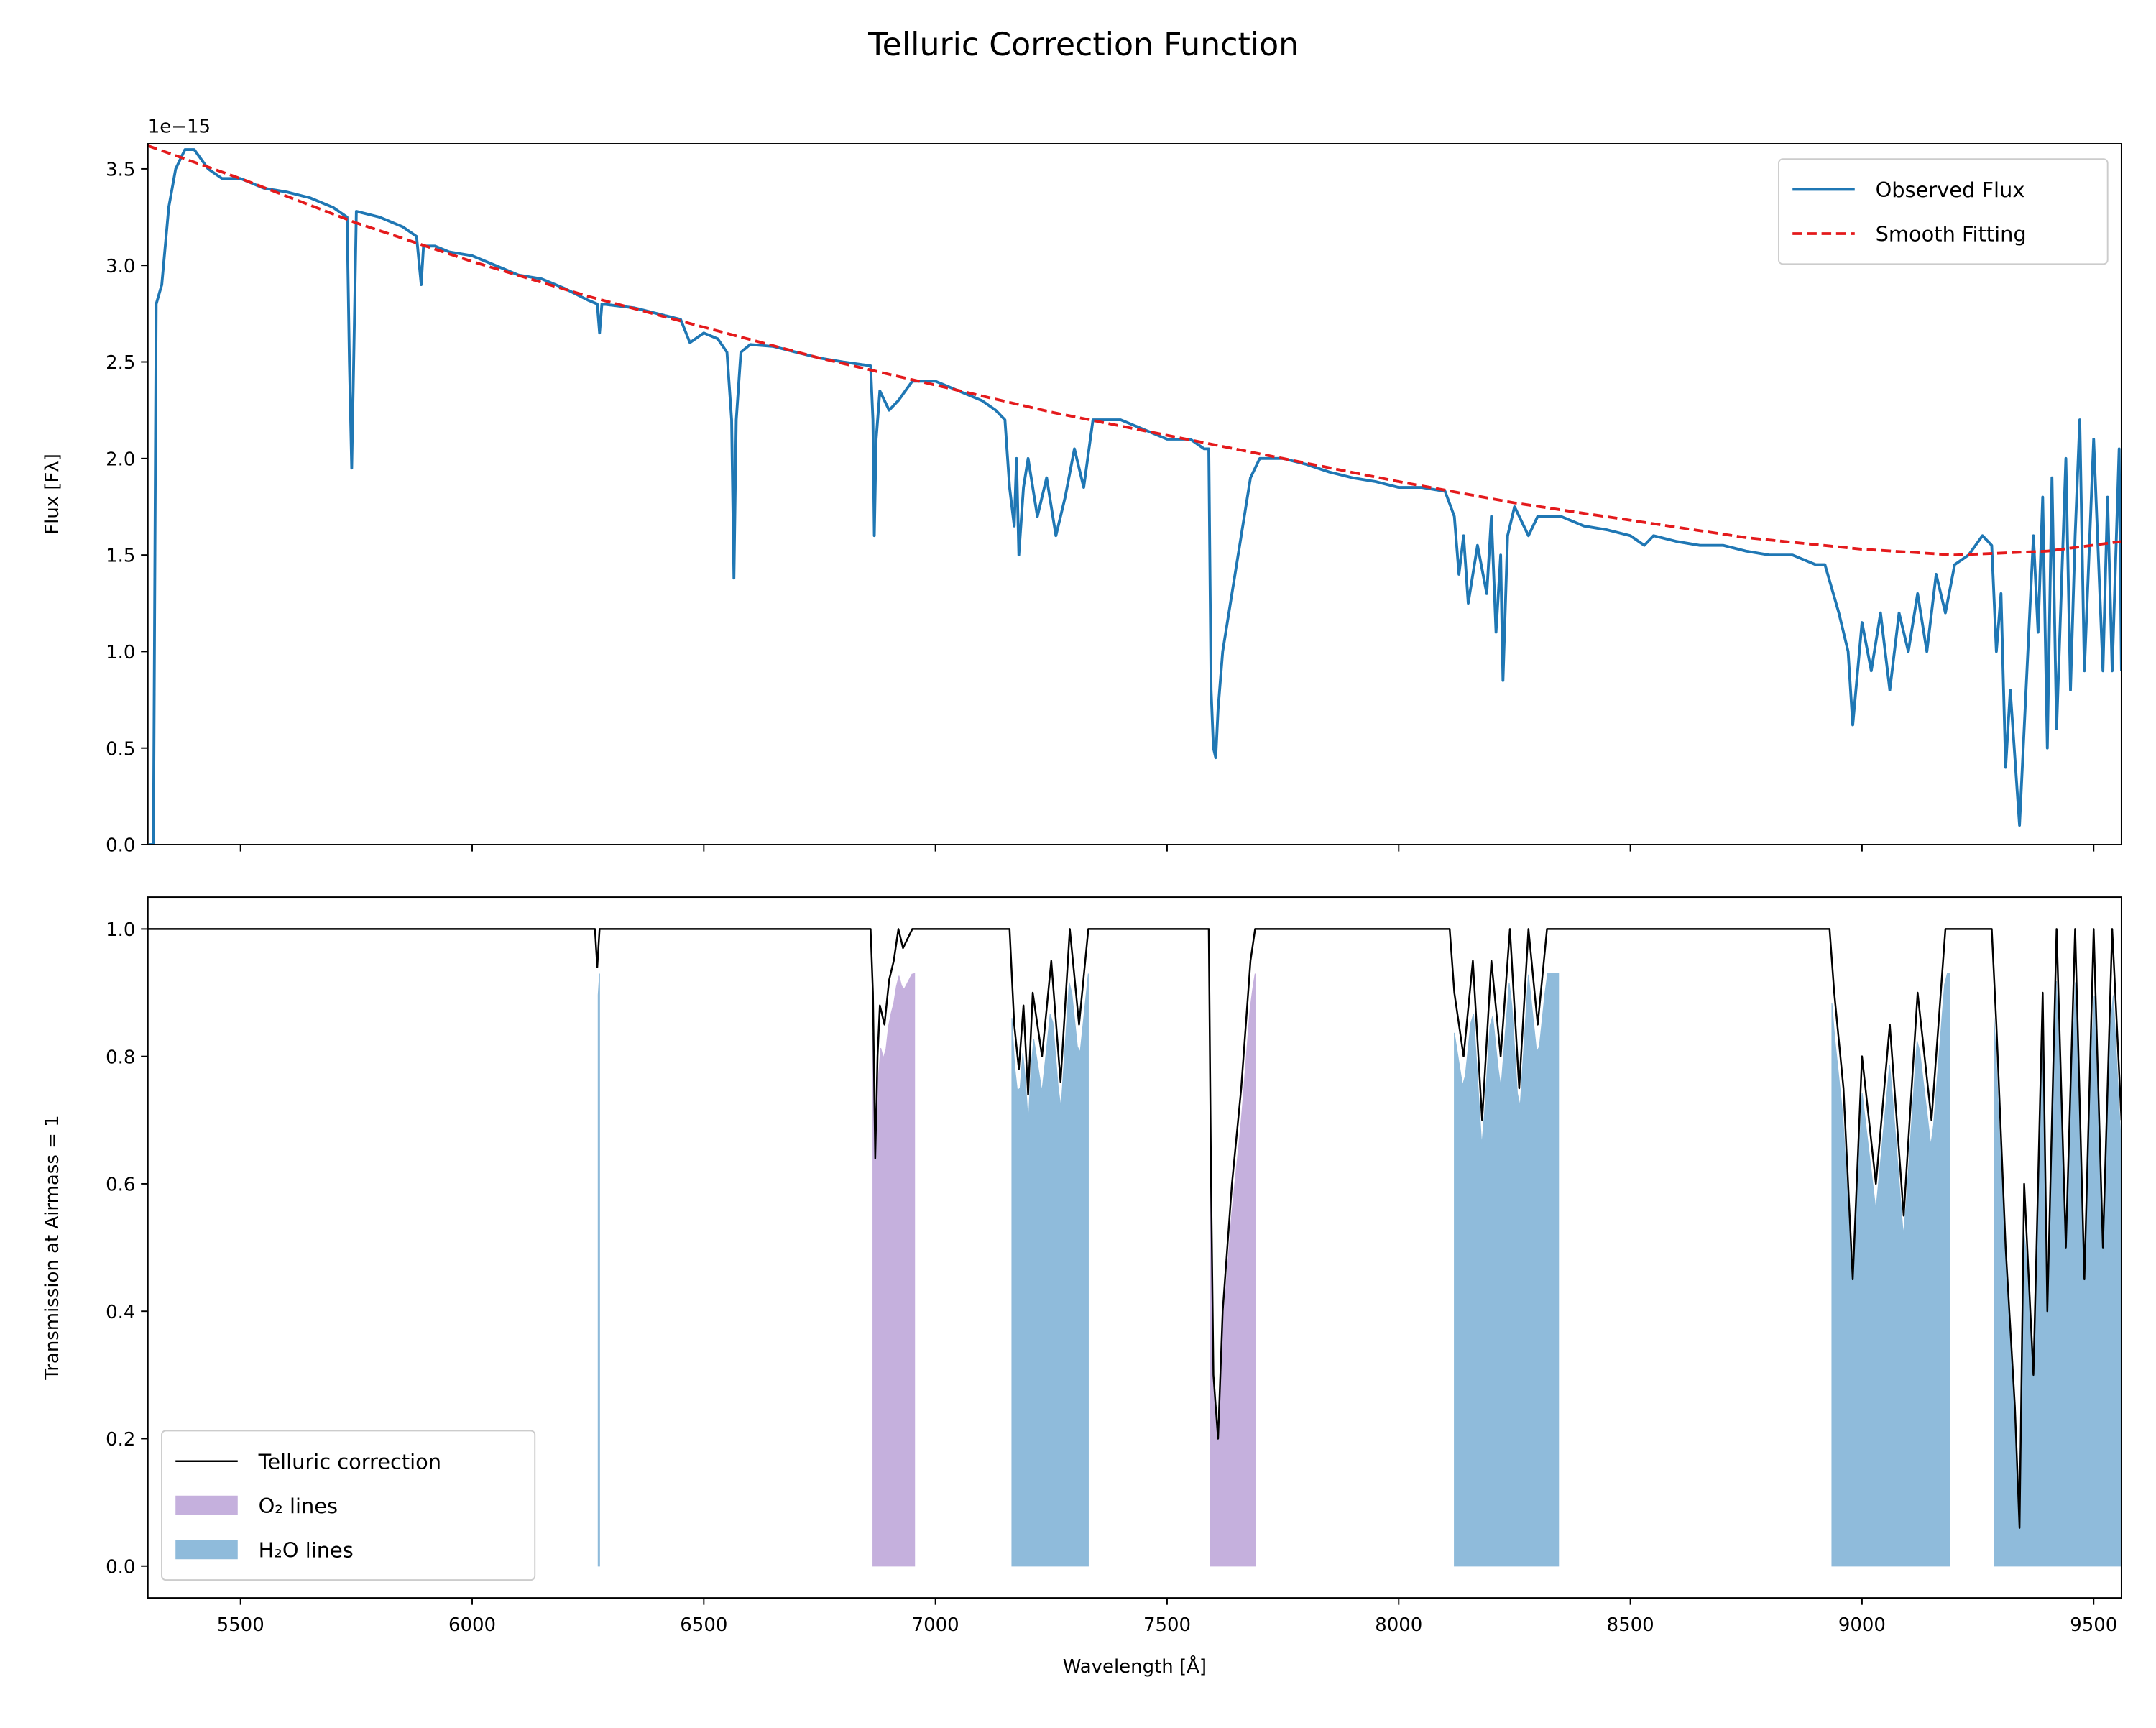 The height and width of the screenshot is (1728, 2156). I want to click on y-tick-label: 0.6, so click(120, 1185).